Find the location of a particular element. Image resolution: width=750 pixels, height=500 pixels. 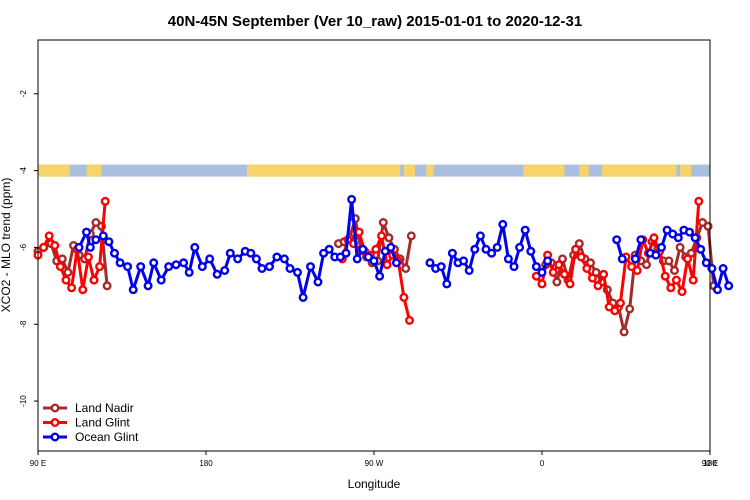

y-tick-label: -10 is located at coordinates (23, 401).